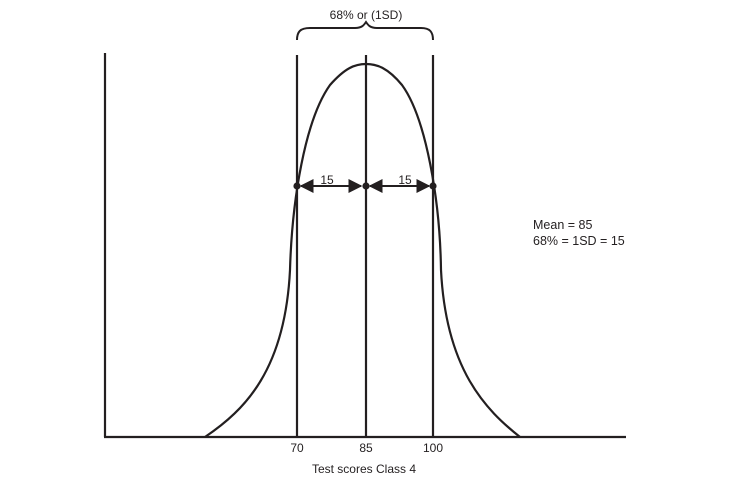  I want to click on interval-left-label: 15, so click(327, 180).